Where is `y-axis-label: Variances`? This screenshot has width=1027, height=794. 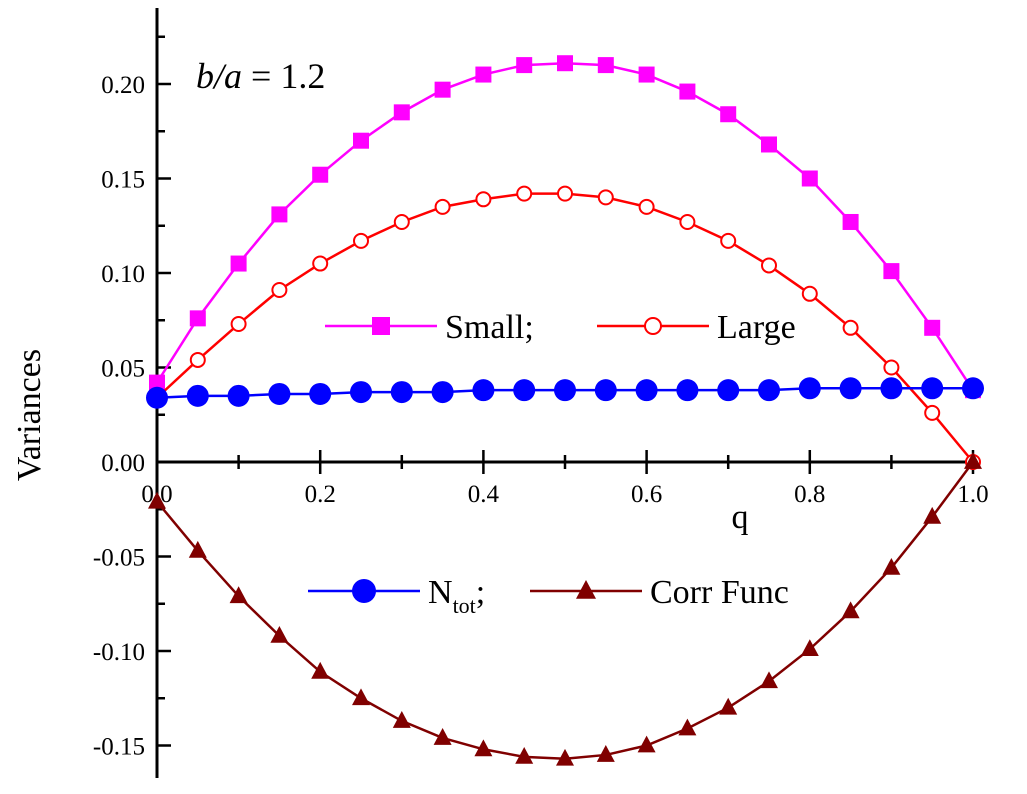
y-axis-label: Variances is located at coordinates (29, 415).